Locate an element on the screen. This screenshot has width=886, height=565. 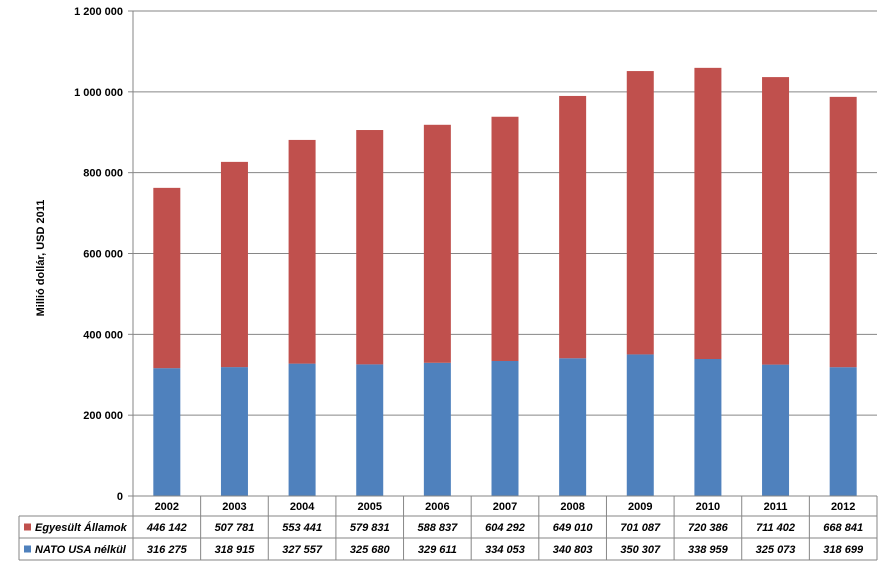
data-label: 334 053 is located at coordinates (505, 550).